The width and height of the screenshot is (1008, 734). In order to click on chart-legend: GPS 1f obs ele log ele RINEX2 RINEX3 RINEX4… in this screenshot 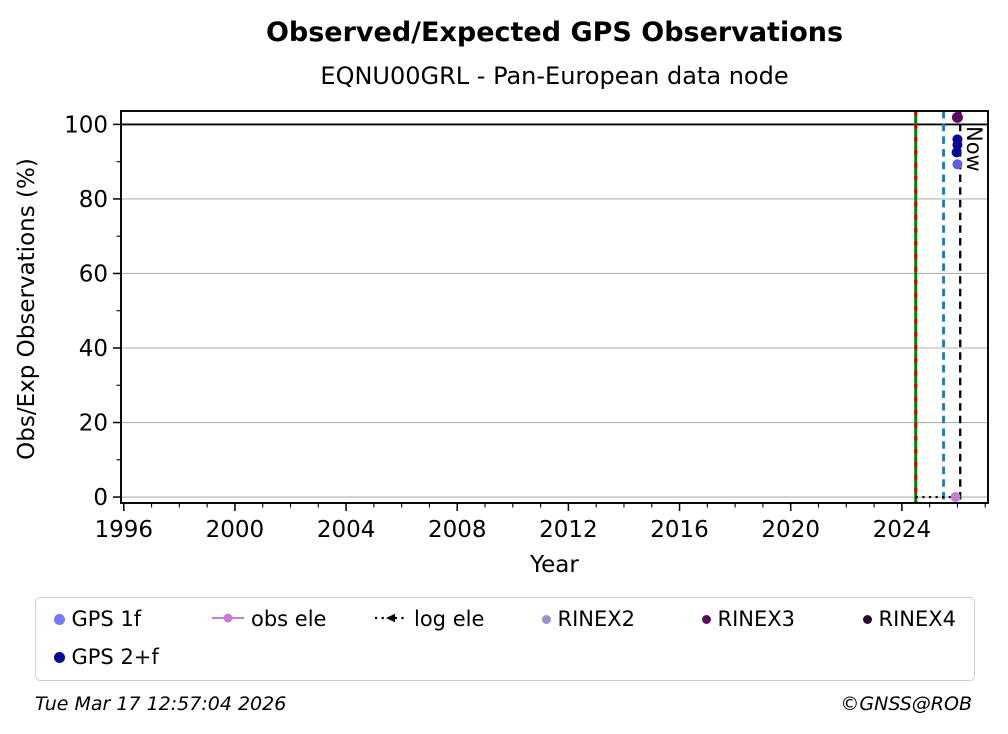, I will do `click(505, 639)`.